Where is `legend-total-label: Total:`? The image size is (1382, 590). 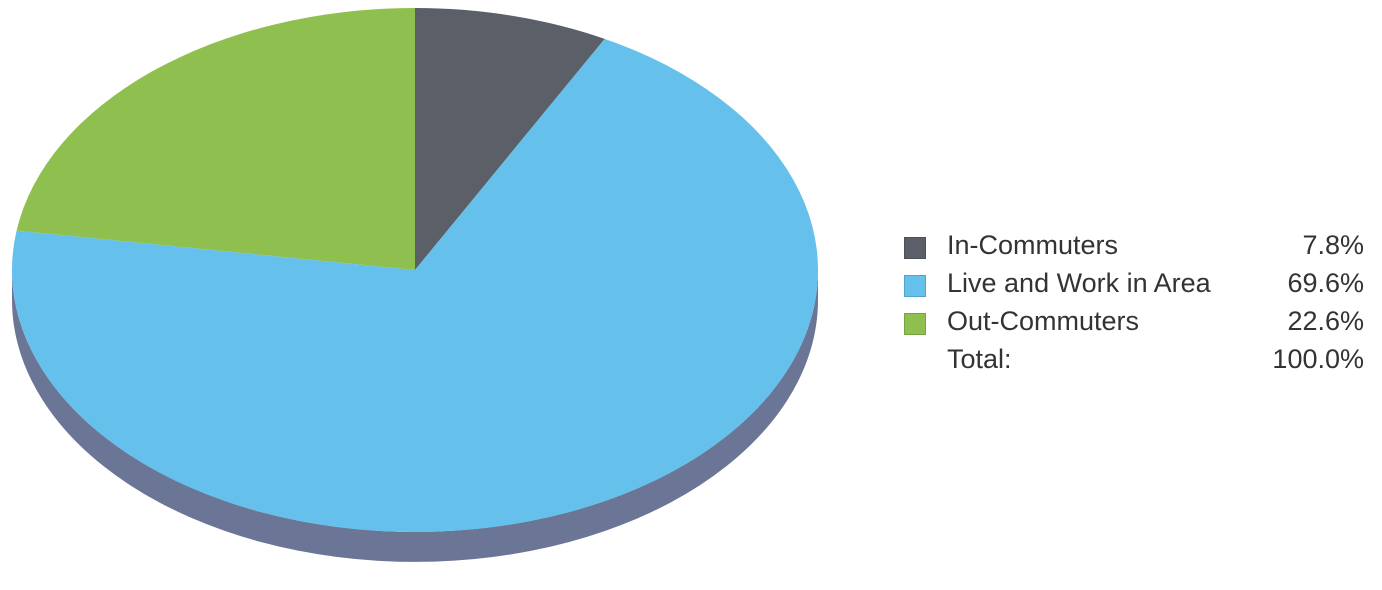
legend-total-label: Total: is located at coordinates (979, 359).